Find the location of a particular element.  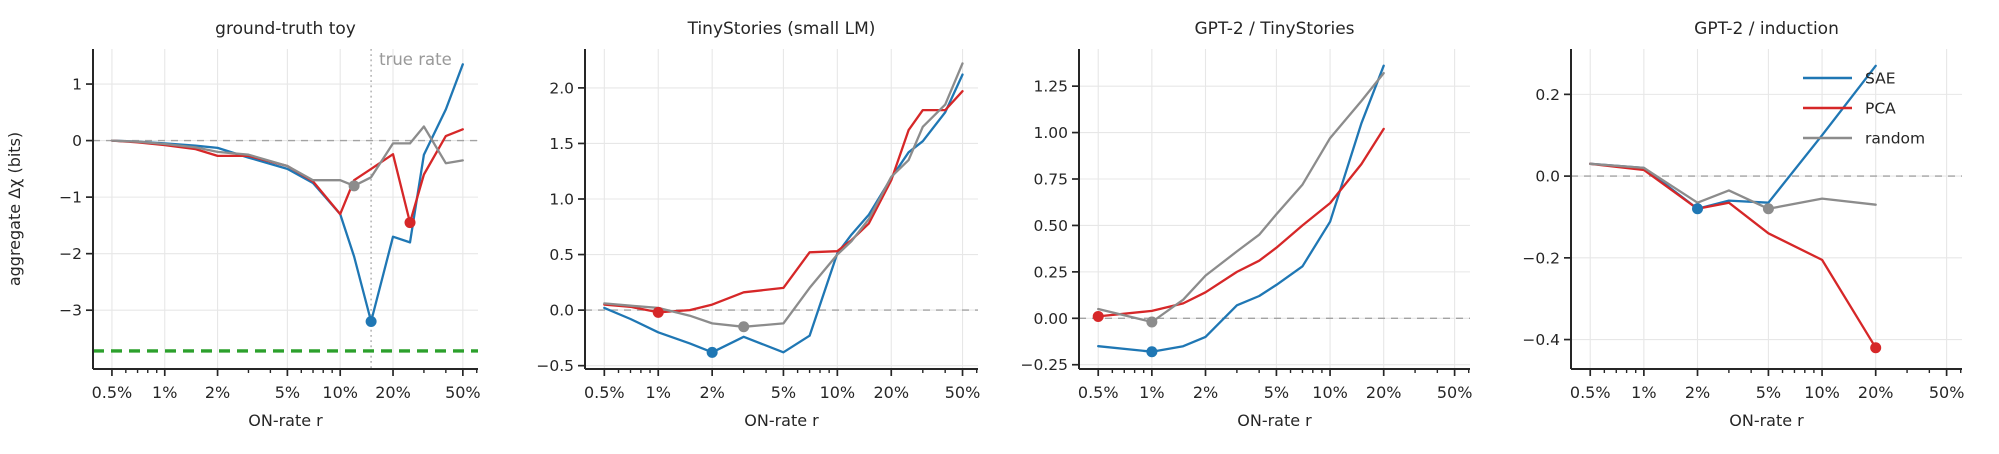

legend-label-sae: SAE is located at coordinates (1880, 79).